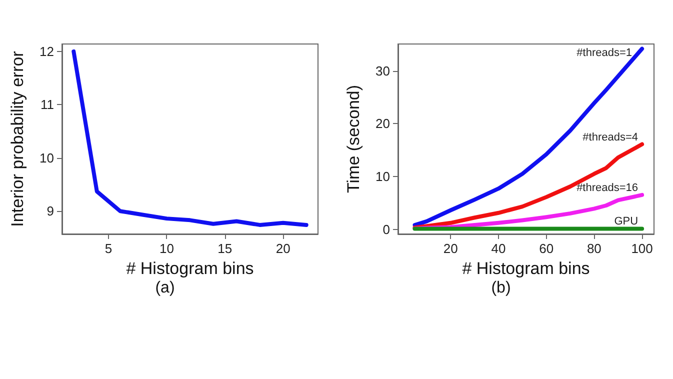 This screenshot has height=379, width=673. What do you see at coordinates (17, 138) in the screenshot?
I see `y-axis-title: Interior probability error` at bounding box center [17, 138].